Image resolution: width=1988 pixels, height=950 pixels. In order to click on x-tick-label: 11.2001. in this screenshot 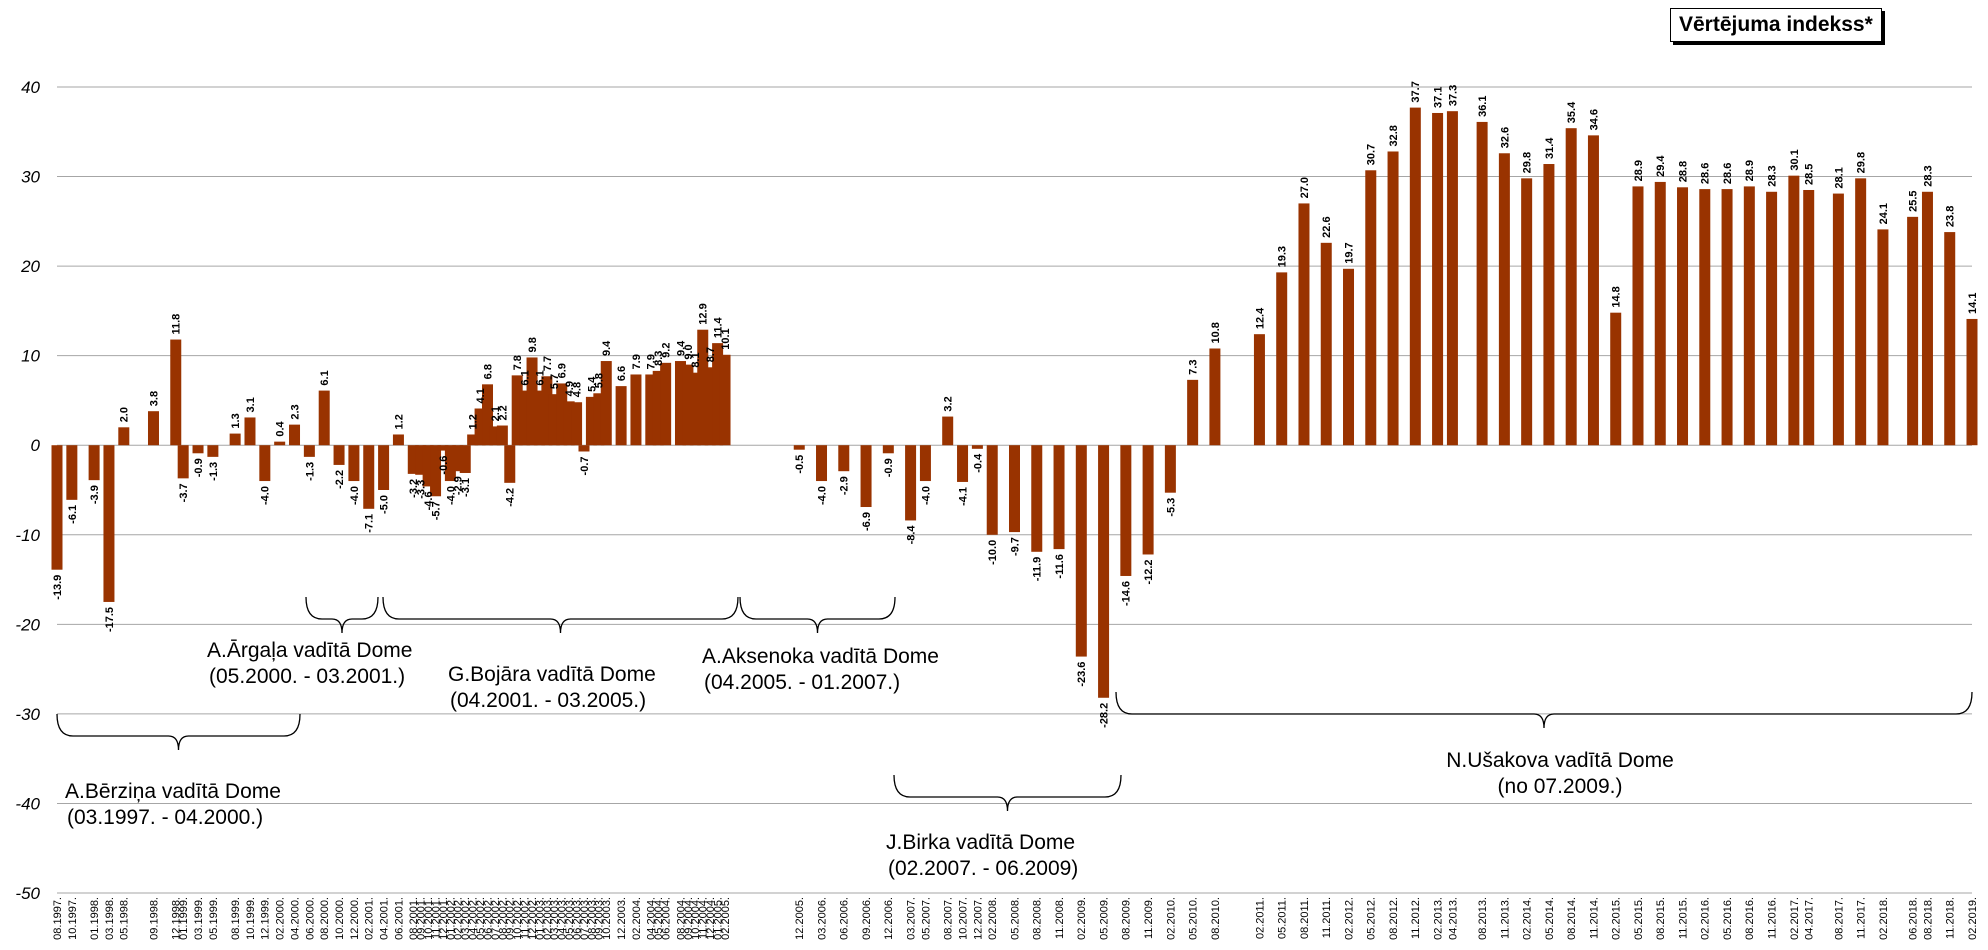, I will do `click(436, 918)`.